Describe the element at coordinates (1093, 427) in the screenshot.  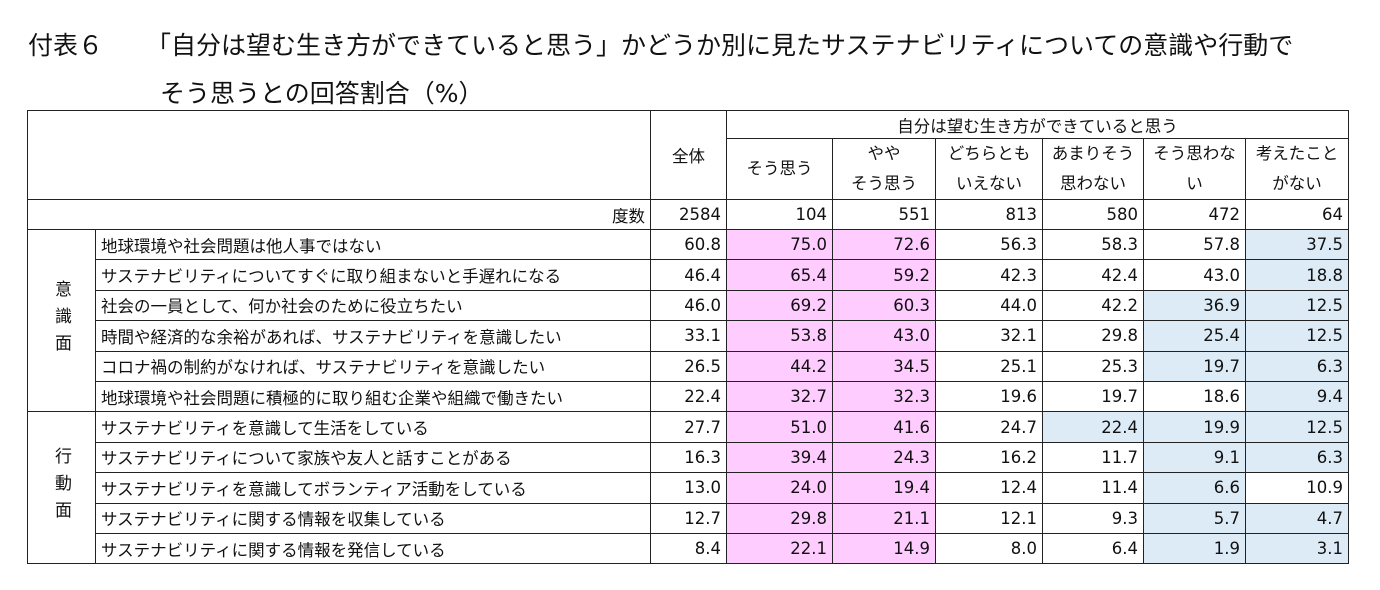
I see `value-cell: 22.4` at that location.